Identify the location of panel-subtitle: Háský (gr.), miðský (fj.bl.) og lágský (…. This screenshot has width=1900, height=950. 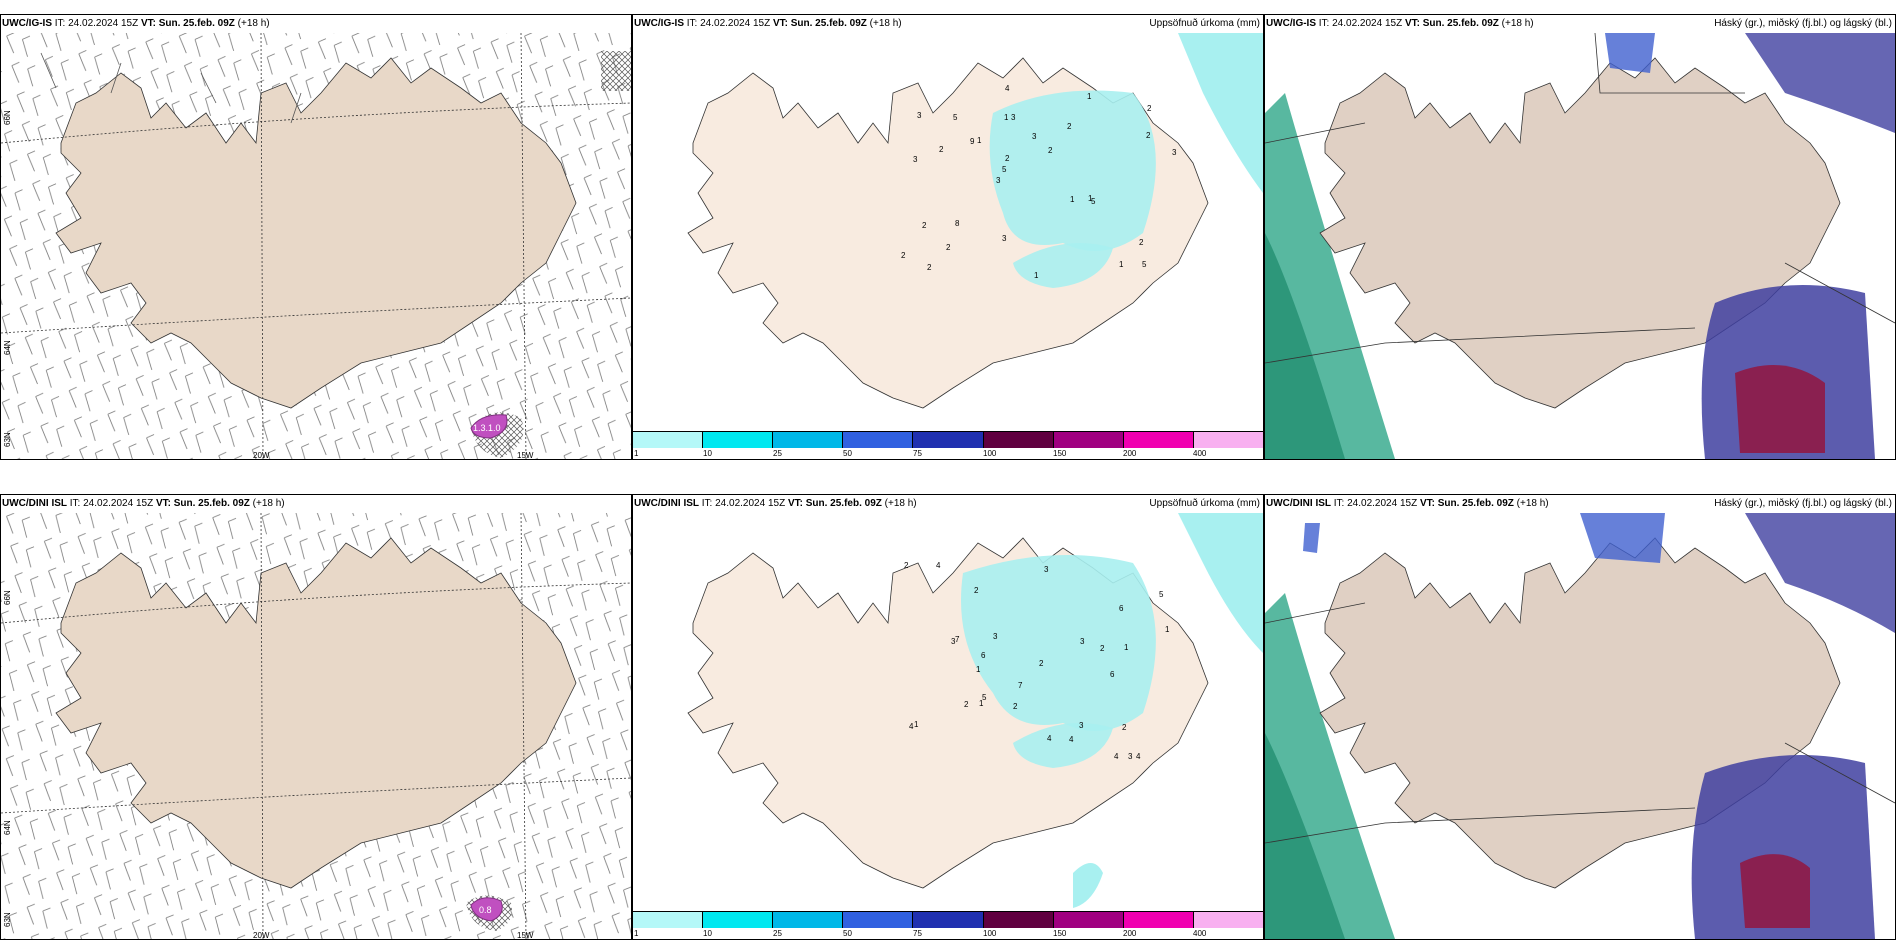
(1803, 23).